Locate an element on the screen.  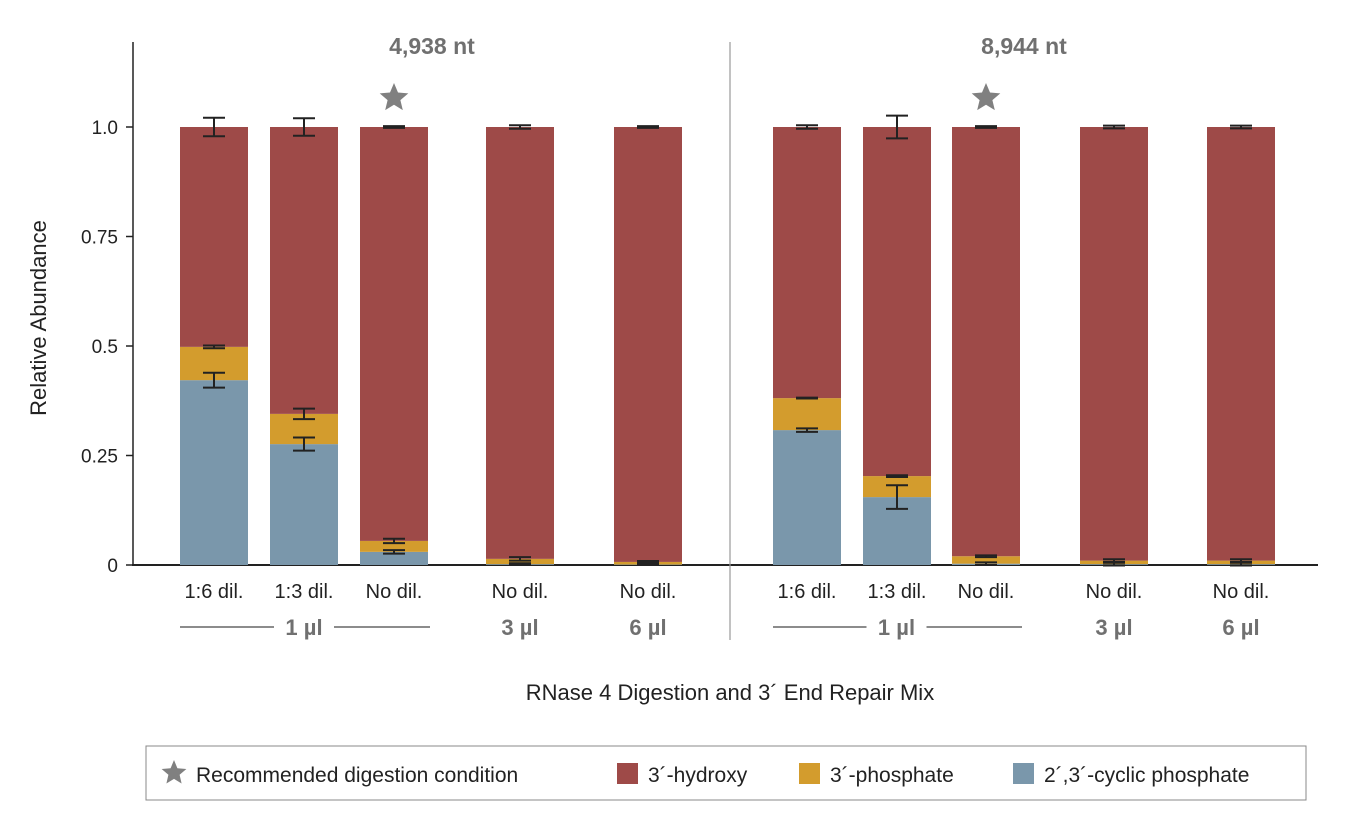
y-tick-label: 1.0 is located at coordinates (105, 128).